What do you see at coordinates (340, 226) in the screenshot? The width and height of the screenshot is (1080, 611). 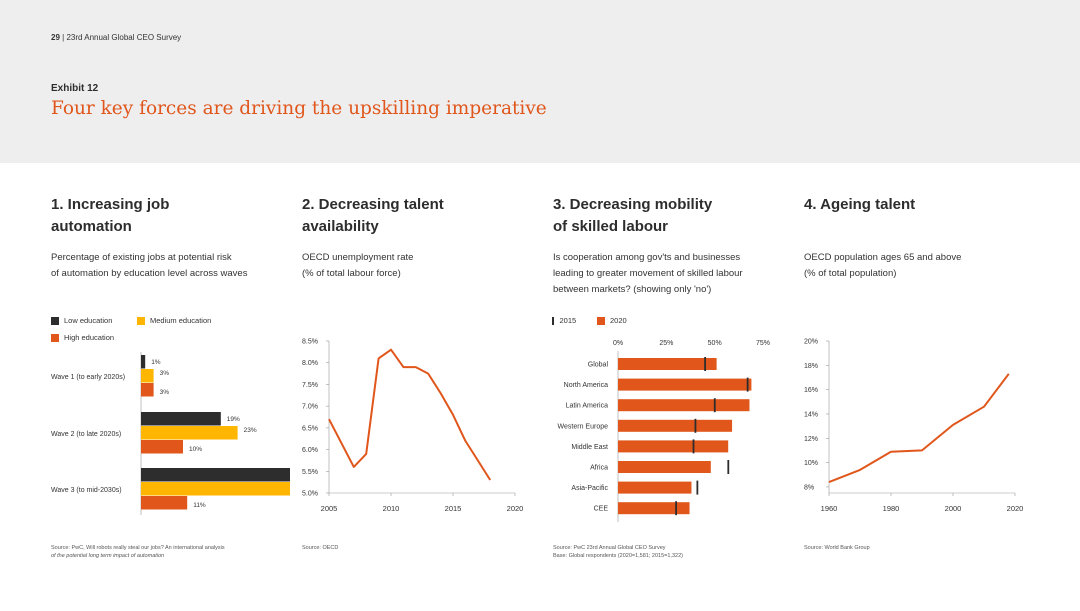 I see `panel-2-title-line2: availability` at bounding box center [340, 226].